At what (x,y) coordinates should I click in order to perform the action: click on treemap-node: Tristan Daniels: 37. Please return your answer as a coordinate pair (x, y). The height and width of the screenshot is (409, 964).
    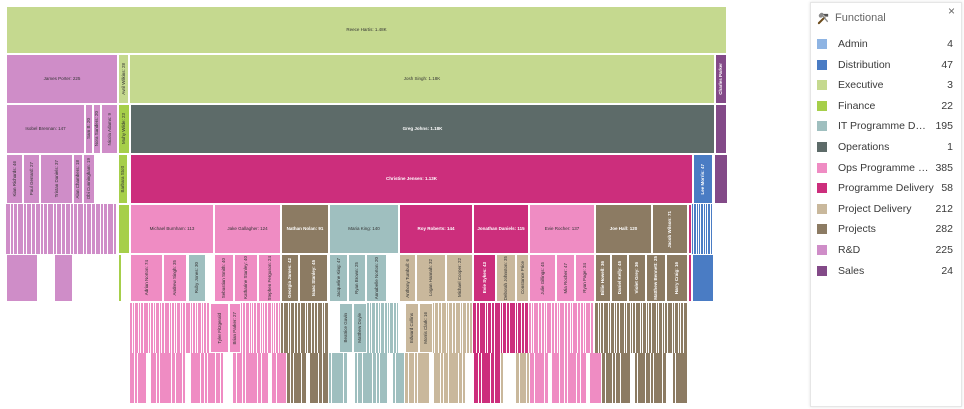
    Looking at the image, I should click on (56, 179).